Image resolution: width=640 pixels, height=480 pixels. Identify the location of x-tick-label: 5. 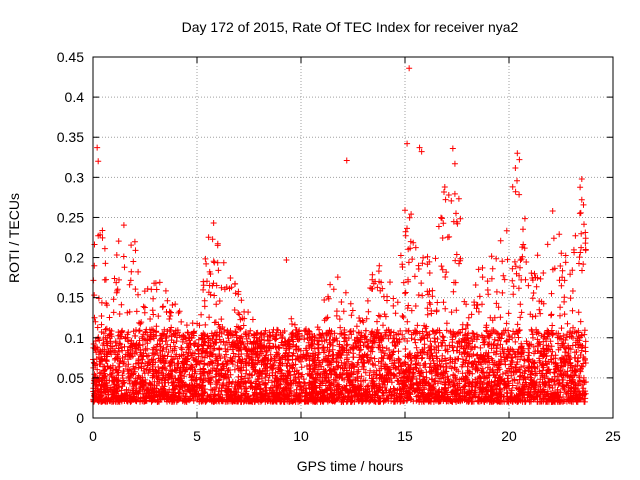
(197, 436).